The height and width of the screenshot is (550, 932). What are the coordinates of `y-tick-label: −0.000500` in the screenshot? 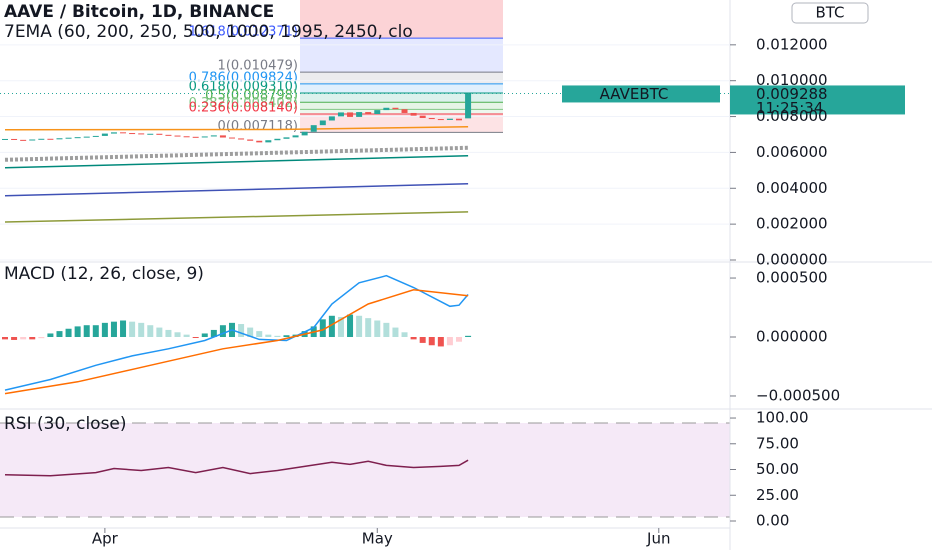 It's located at (798, 395).